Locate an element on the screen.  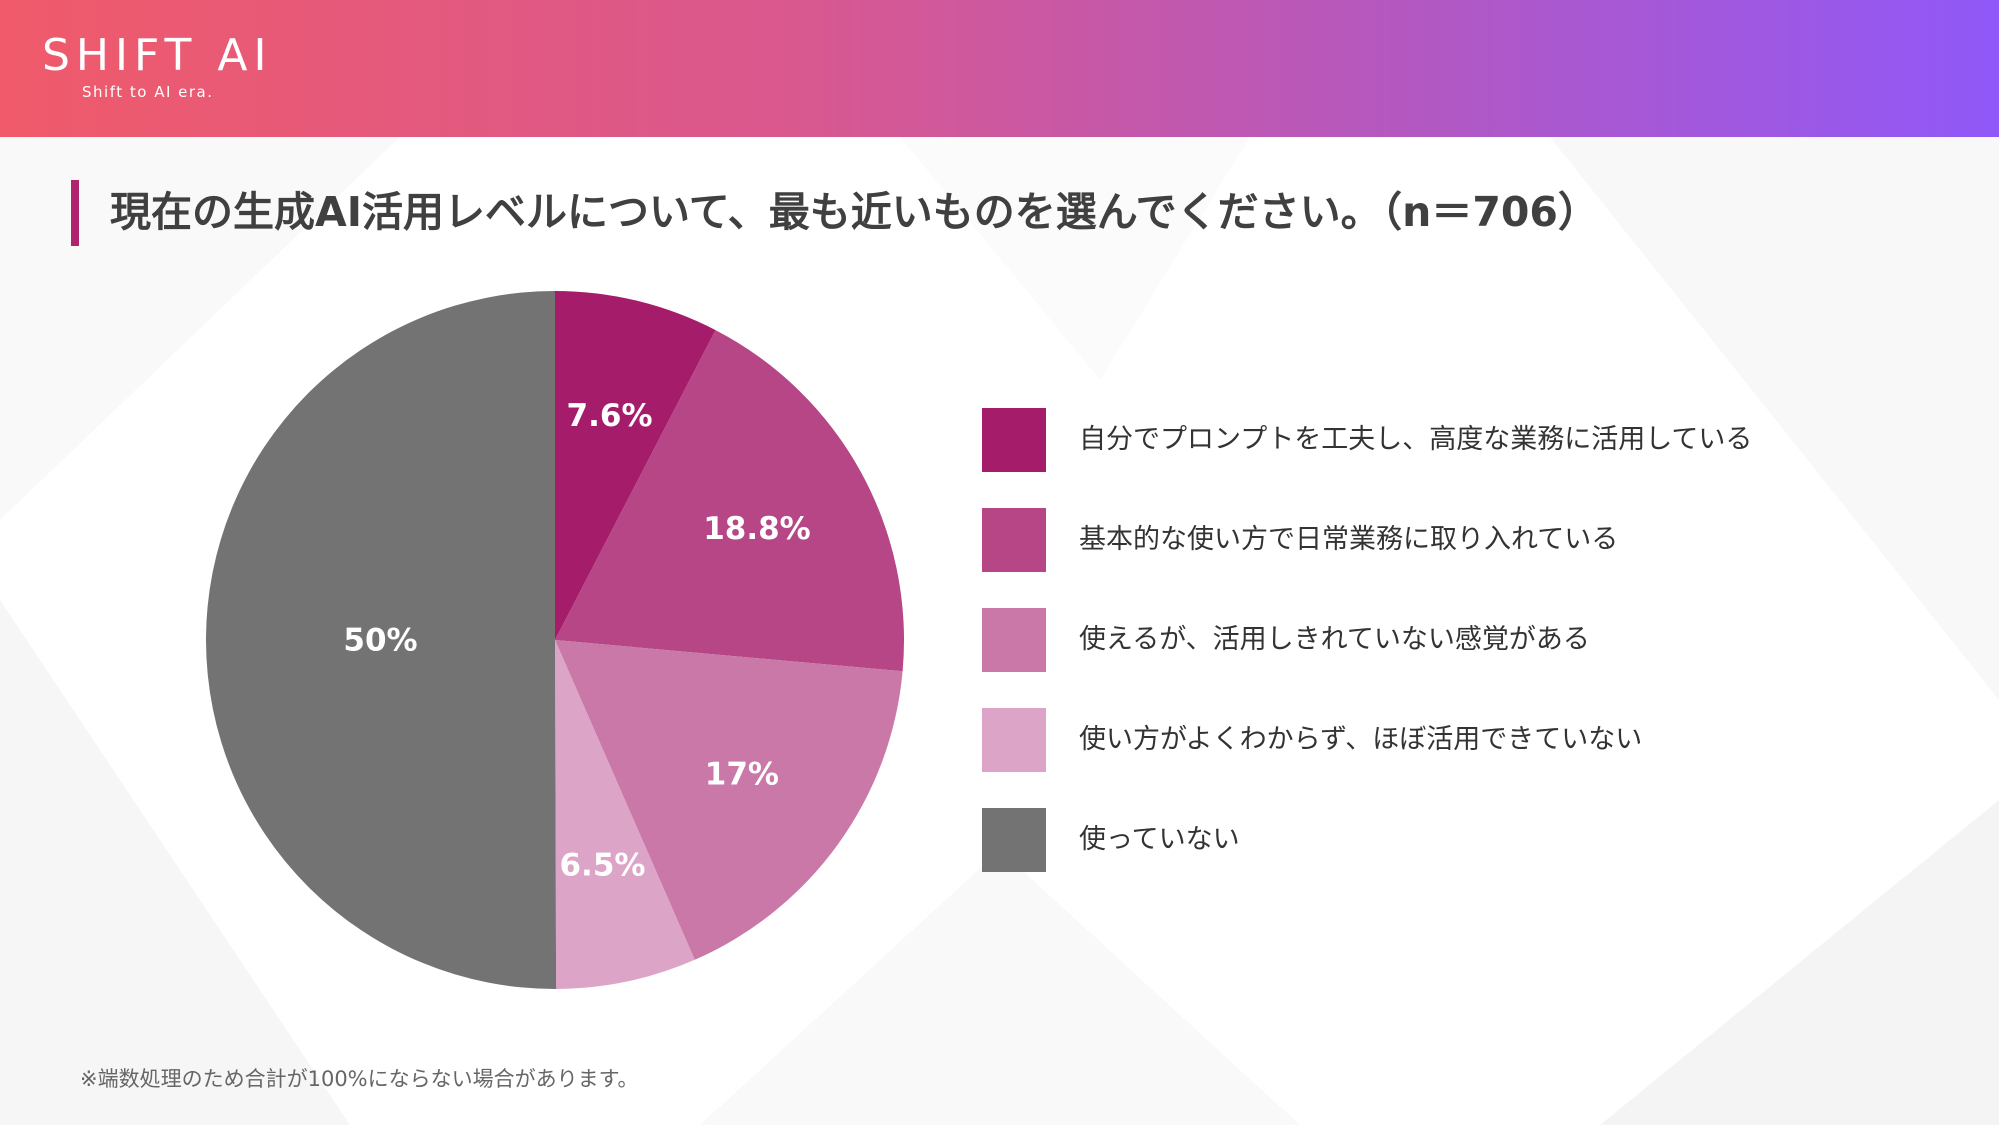
legend-item-3: 使えるが、活用しきれていない感覚がある is located at coordinates (1432, 640).